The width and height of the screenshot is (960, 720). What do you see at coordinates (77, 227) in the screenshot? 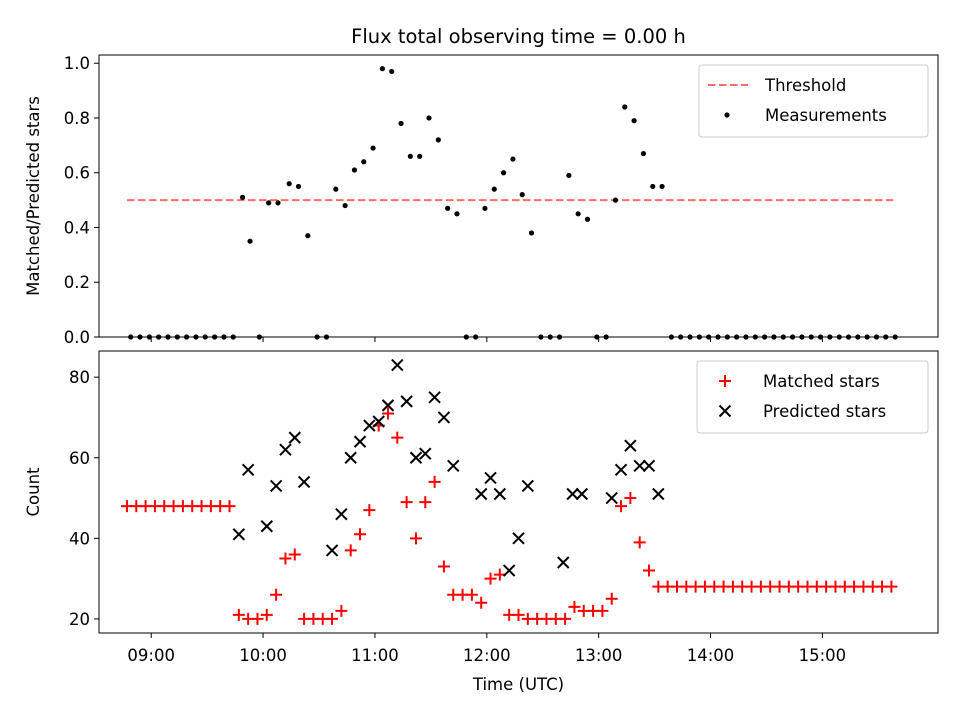
I see `y-tick-label: 0.4` at bounding box center [77, 227].